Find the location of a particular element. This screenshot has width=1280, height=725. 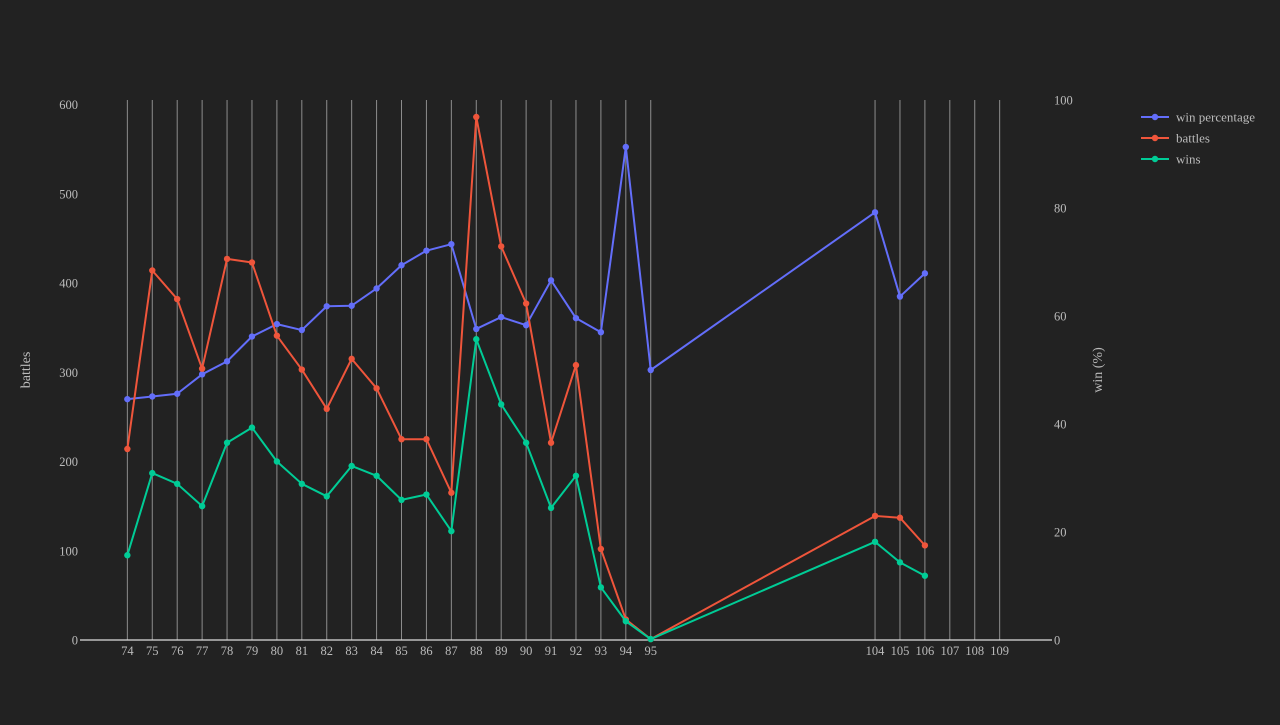

x-tick-label: 108 is located at coordinates (974, 651).